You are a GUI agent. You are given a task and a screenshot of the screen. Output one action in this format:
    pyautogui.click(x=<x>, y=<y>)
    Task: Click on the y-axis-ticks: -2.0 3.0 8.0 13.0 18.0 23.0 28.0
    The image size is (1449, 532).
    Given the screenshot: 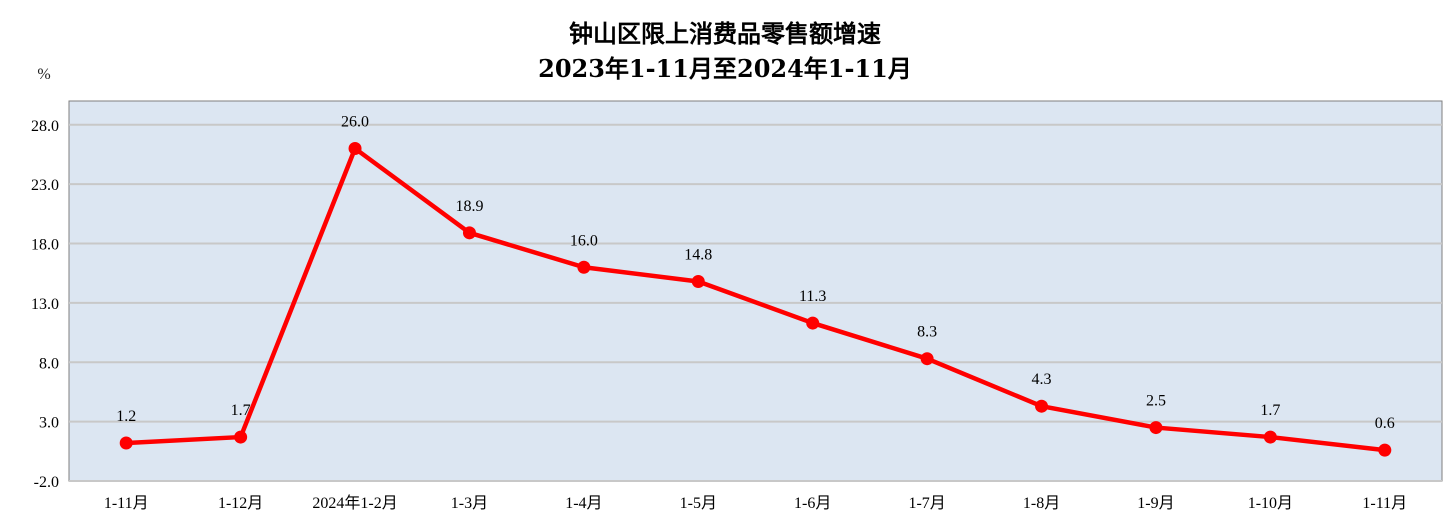 What is the action you would take?
    pyautogui.click(x=45, y=304)
    